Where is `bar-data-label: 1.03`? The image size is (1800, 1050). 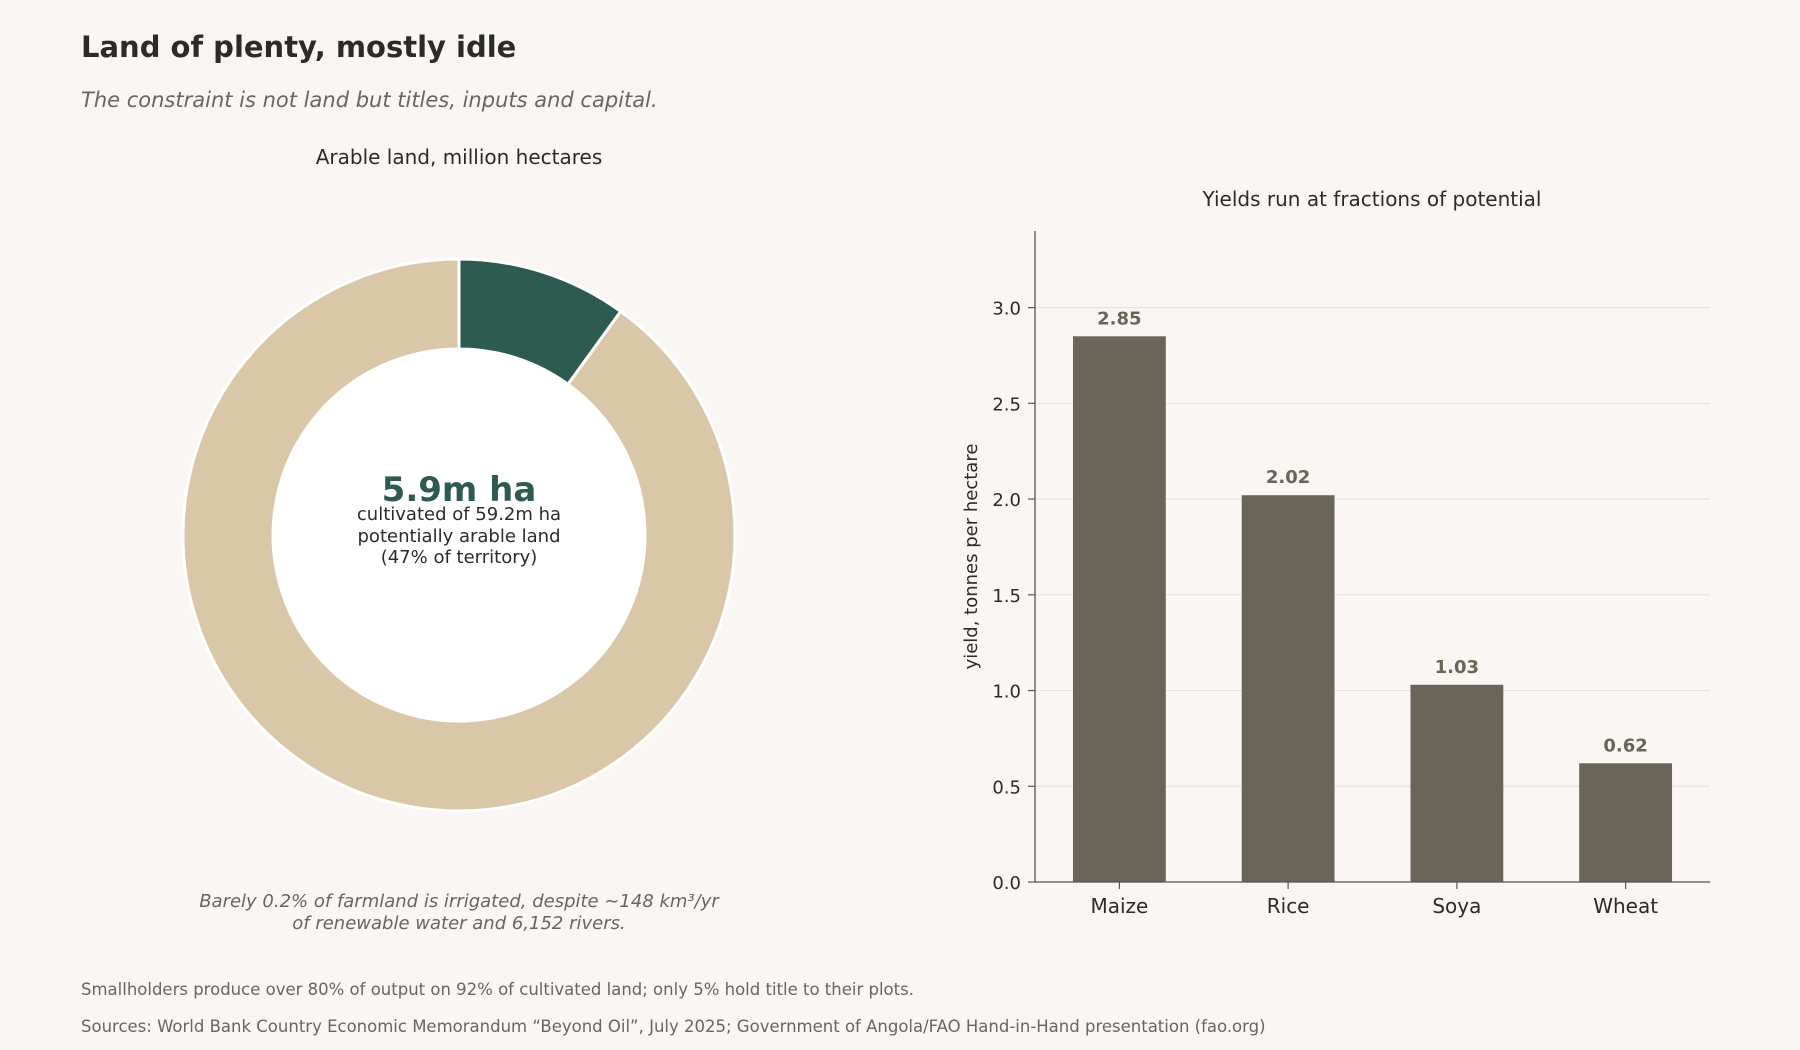
bar-data-label: 1.03 is located at coordinates (1457, 667).